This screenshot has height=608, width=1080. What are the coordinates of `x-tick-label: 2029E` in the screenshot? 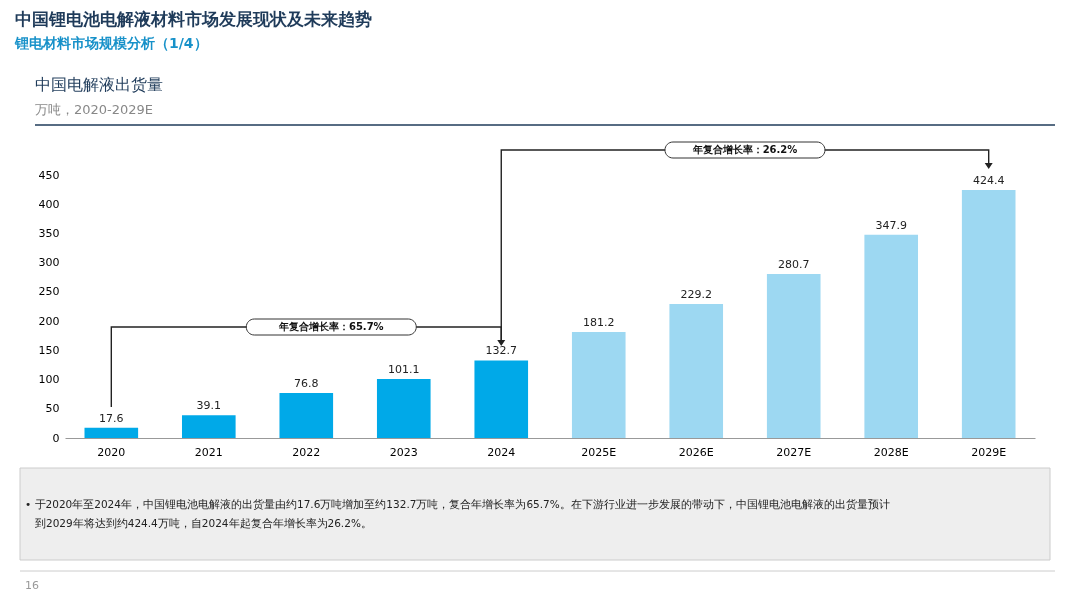 It's located at (989, 452).